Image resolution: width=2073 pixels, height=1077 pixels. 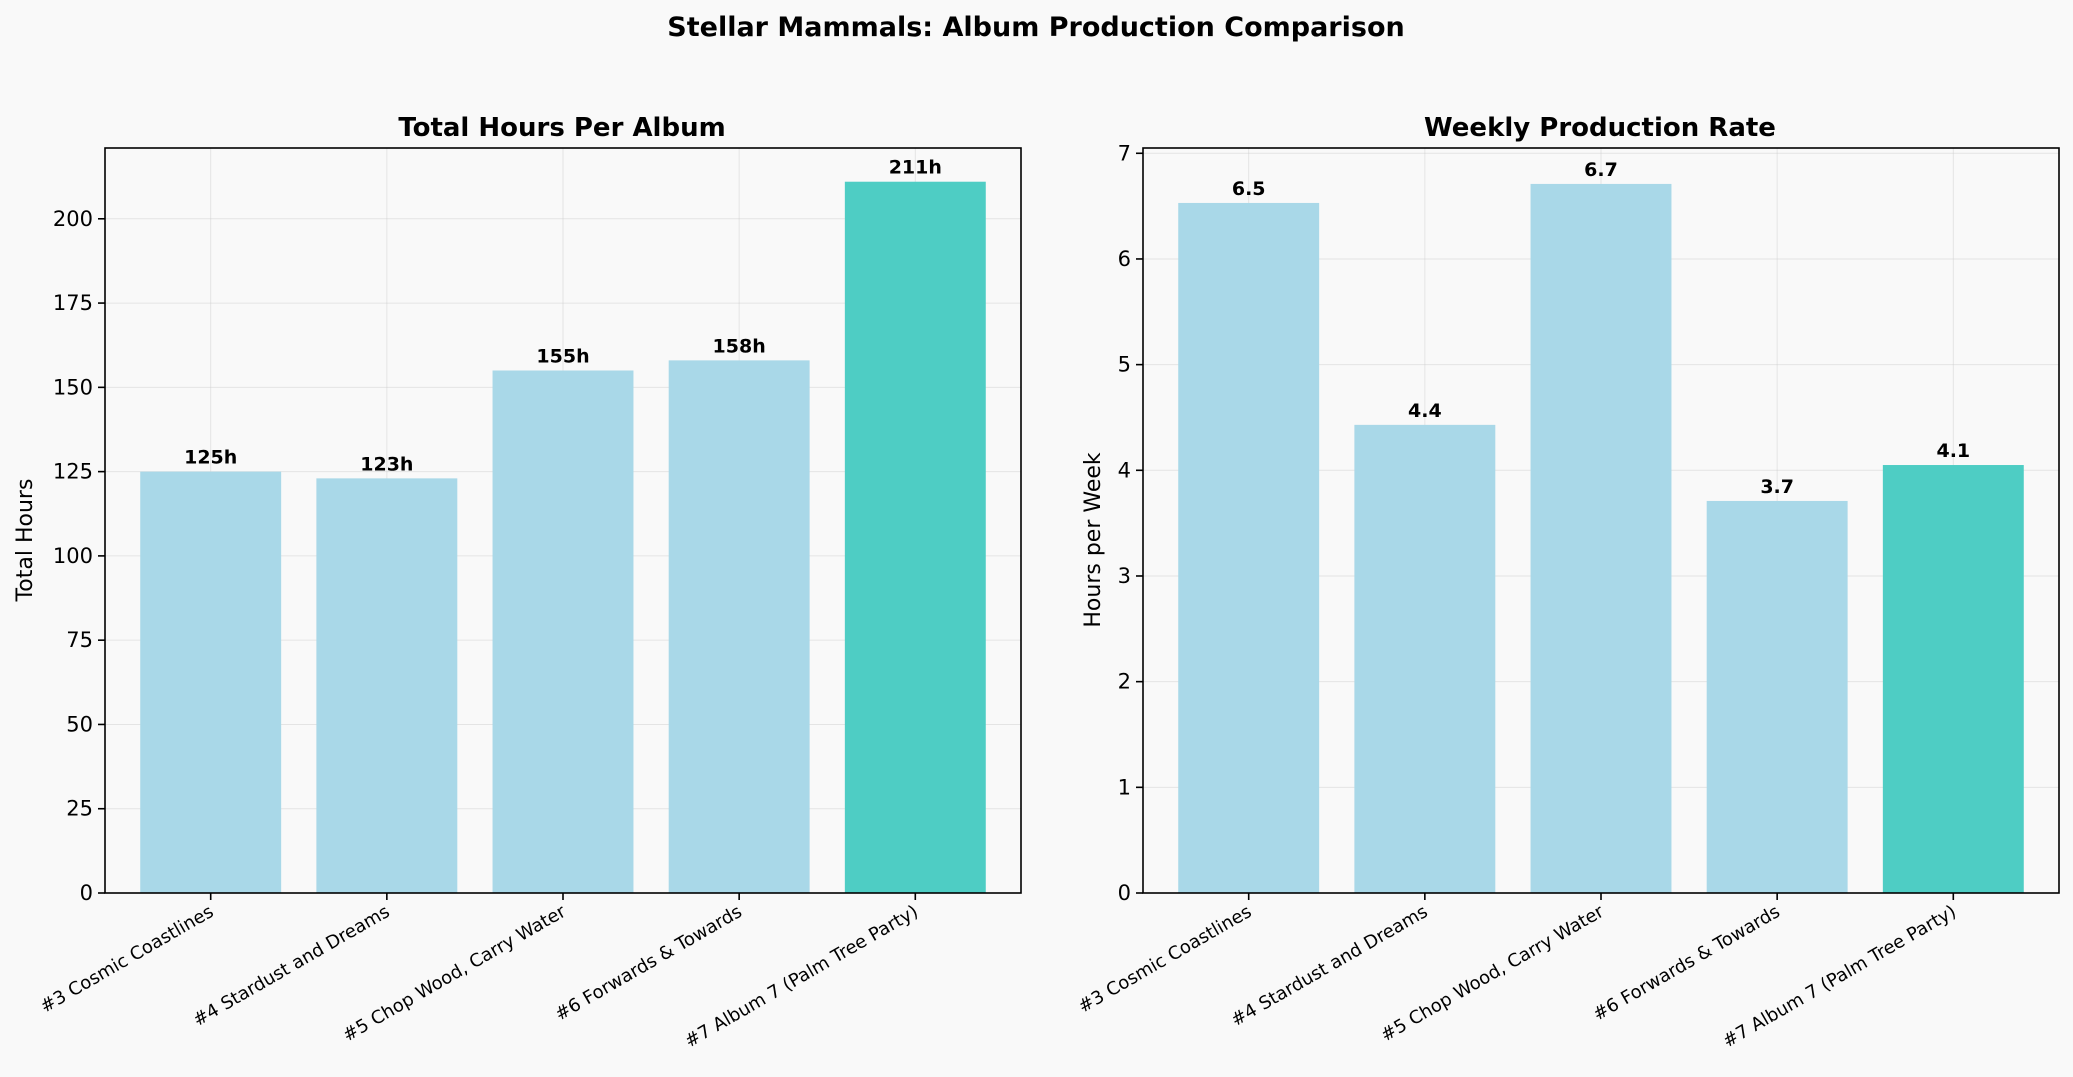 I want to click on data-label: 125h, so click(x=210, y=458).